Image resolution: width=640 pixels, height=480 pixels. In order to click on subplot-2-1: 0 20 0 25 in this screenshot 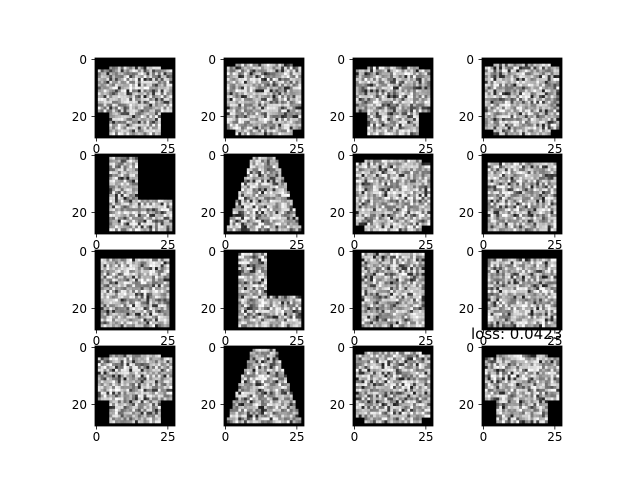, I will do `click(253, 296)`.